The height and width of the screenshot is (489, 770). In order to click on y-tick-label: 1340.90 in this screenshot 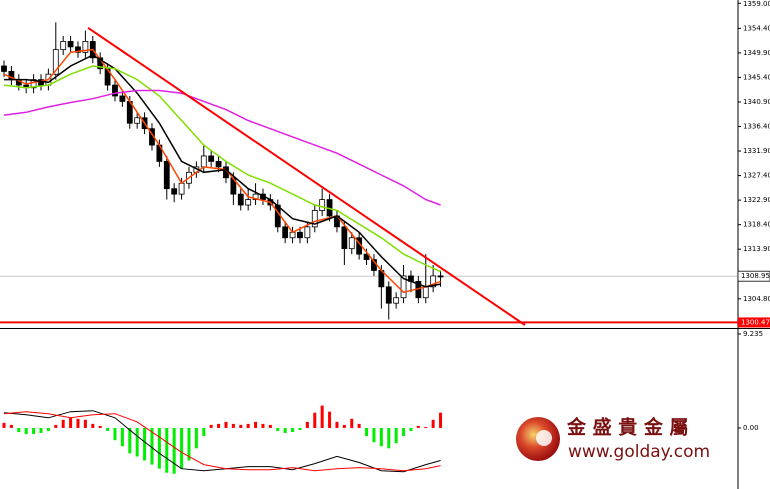, I will do `click(756, 102)`.